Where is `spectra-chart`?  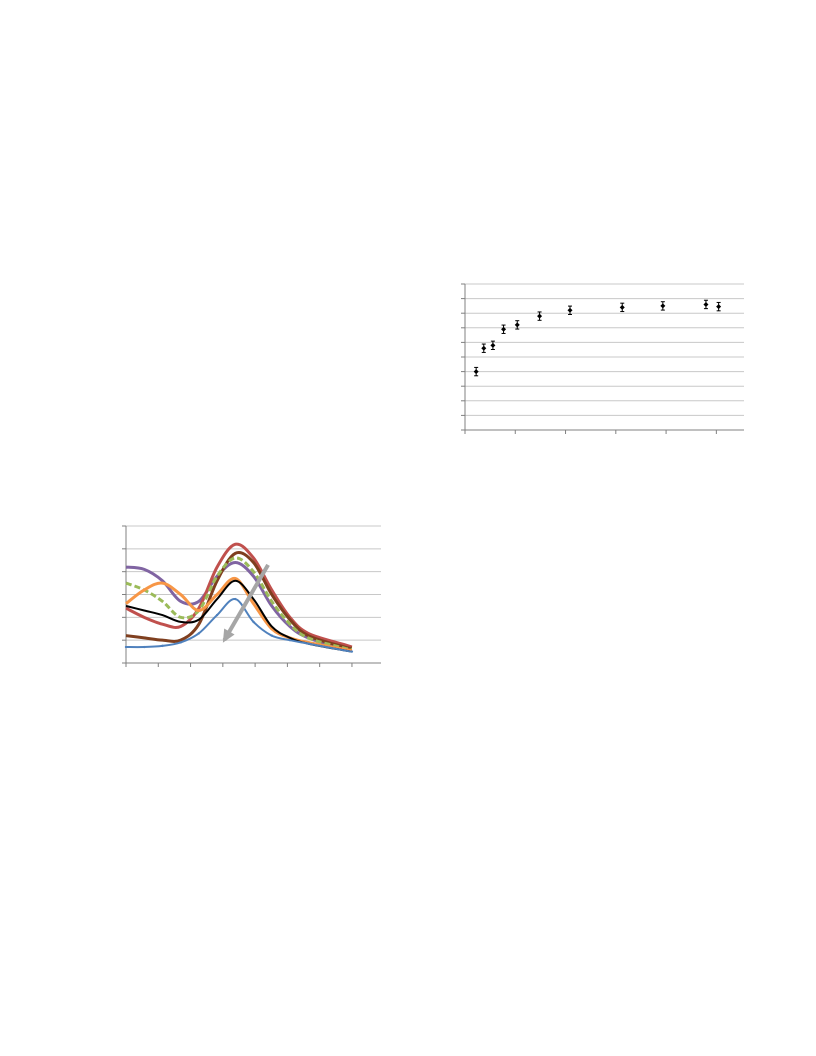 spectra-chart is located at coordinates (251, 596).